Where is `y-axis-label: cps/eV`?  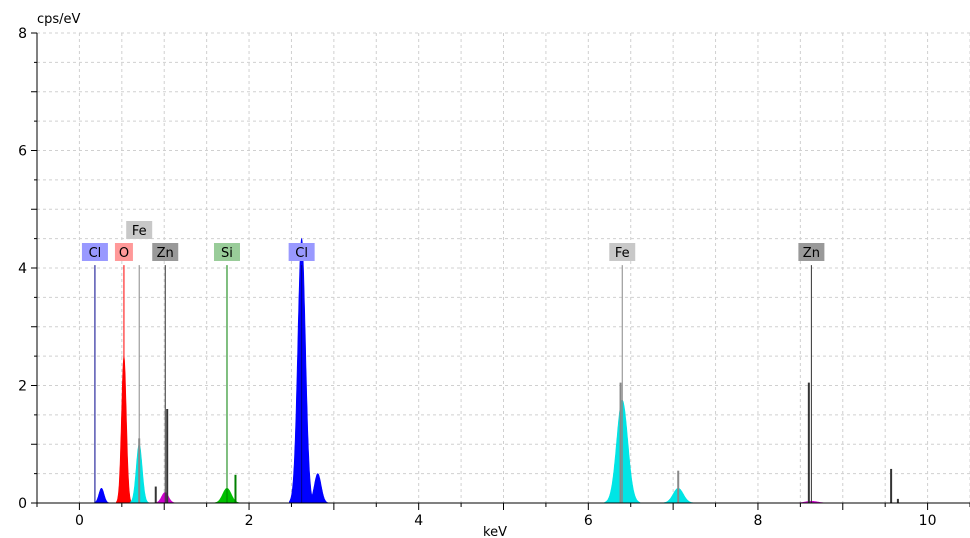
y-axis-label: cps/eV is located at coordinates (59, 19).